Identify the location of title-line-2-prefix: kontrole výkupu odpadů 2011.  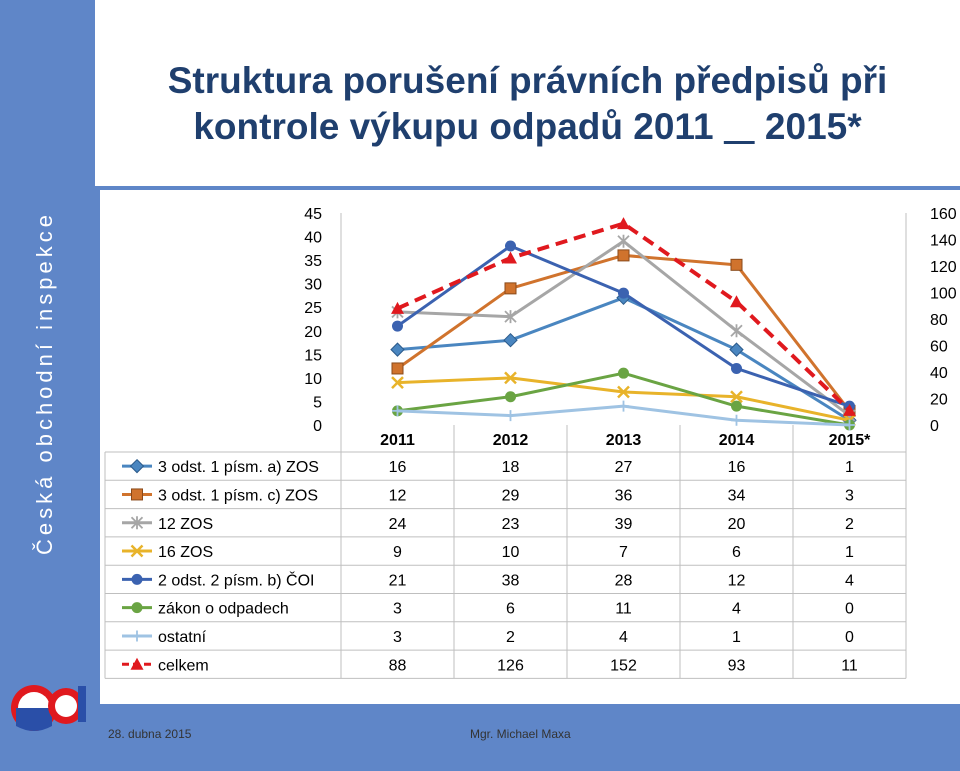
(458, 126).